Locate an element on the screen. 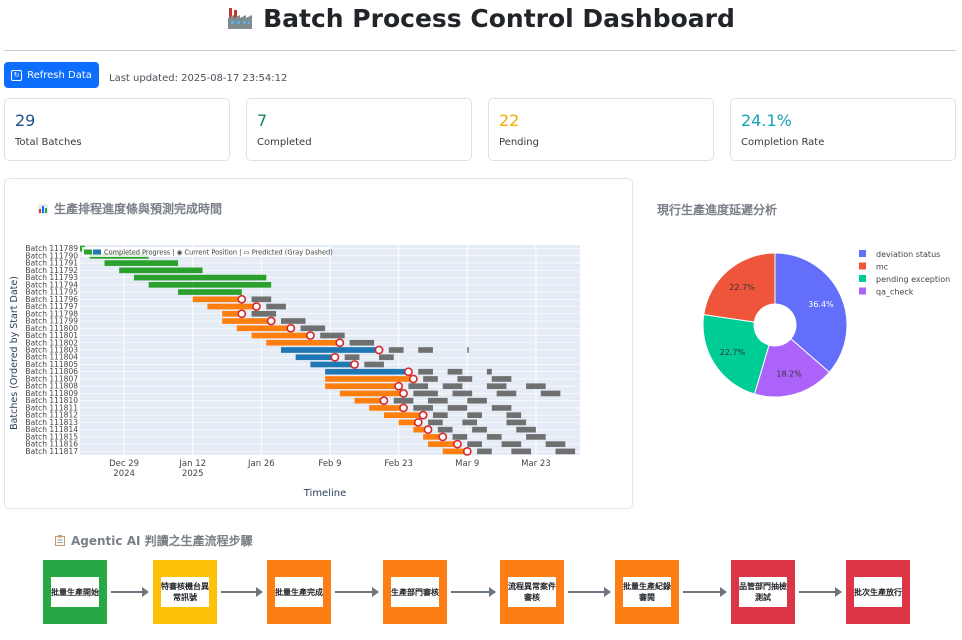  flow-step: 特審核機台異常訊號 is located at coordinates (185, 592).